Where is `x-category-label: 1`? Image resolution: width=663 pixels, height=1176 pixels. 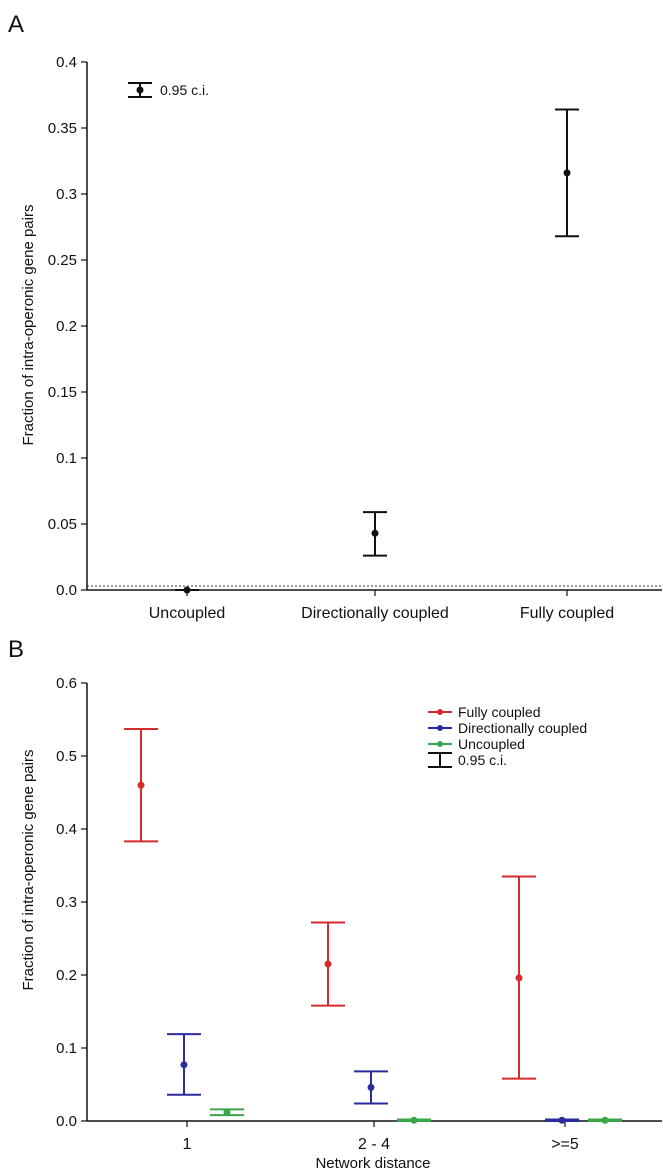
x-category-label: 1 is located at coordinates (187, 1144).